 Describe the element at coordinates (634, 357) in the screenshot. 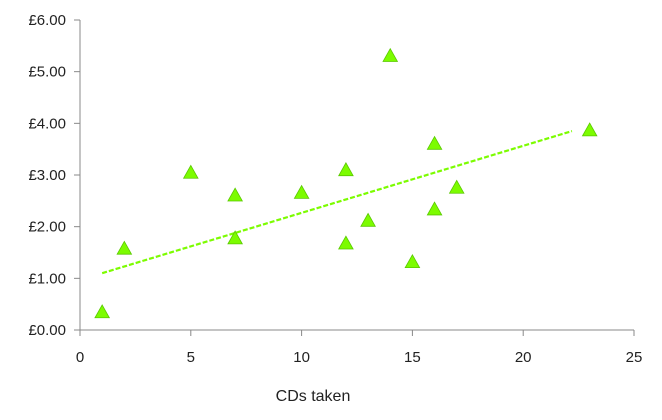

I see `x-tick-label: 25` at that location.